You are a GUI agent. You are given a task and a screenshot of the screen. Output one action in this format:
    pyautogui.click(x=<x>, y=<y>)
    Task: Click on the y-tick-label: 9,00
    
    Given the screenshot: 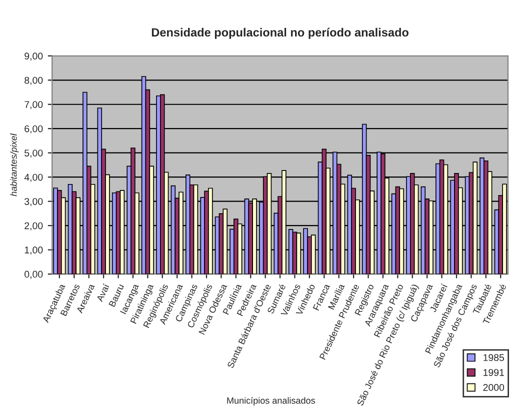 What is the action you would take?
    pyautogui.click(x=33, y=56)
    